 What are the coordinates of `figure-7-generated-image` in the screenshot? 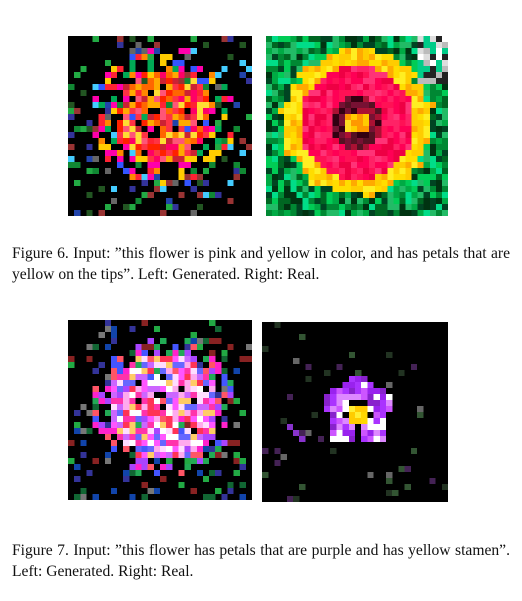 It's located at (160, 410).